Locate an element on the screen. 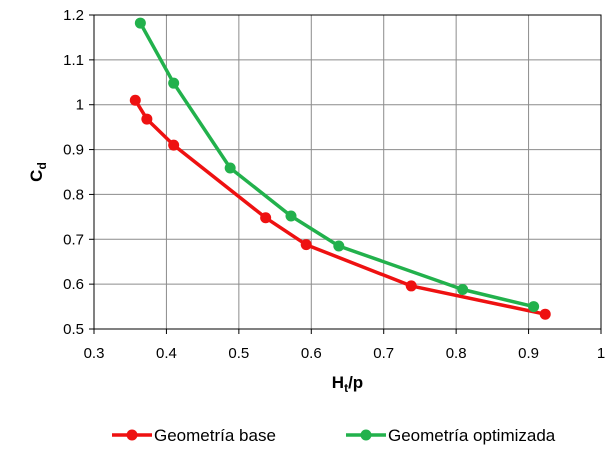 This screenshot has height=464, width=611. y-tick-label: 1 is located at coordinates (80, 105).